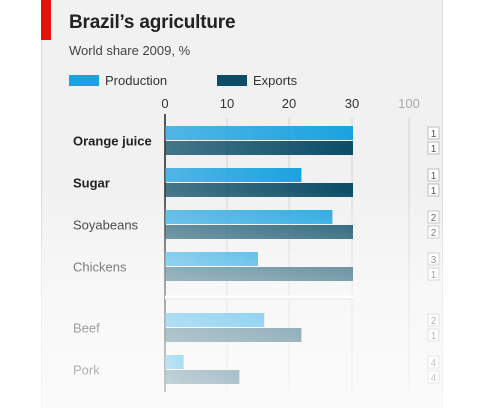 This screenshot has width=498, height=408. Describe the element at coordinates (91, 183) in the screenshot. I see `category-label-1: Sugar` at that location.